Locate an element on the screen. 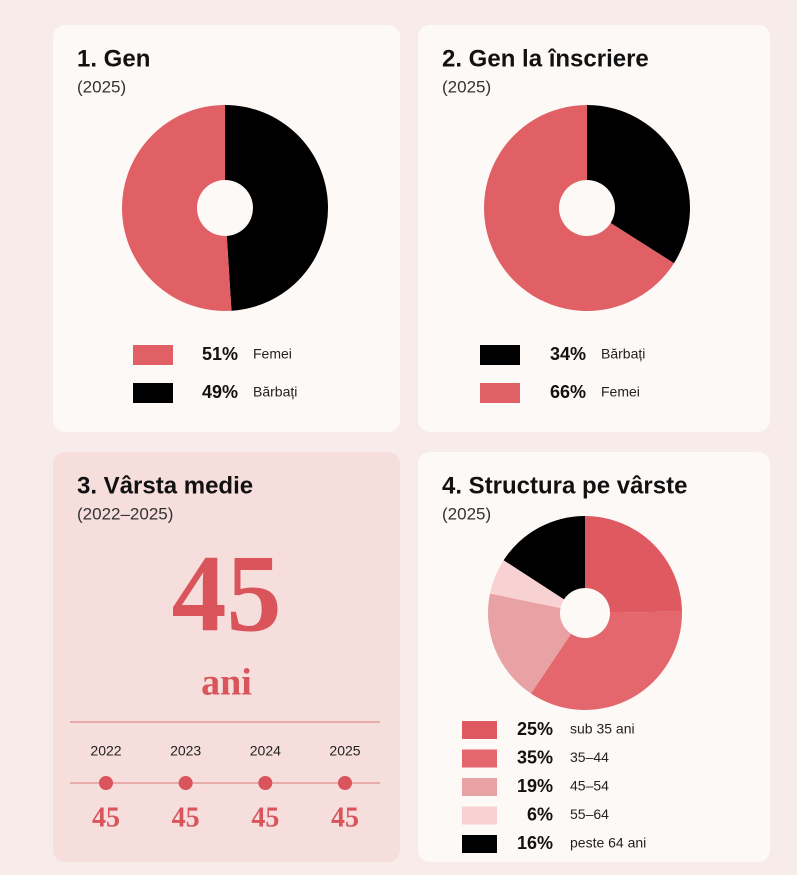 The width and height of the screenshot is (797, 875). legend-value: 66% is located at coordinates (568, 392).